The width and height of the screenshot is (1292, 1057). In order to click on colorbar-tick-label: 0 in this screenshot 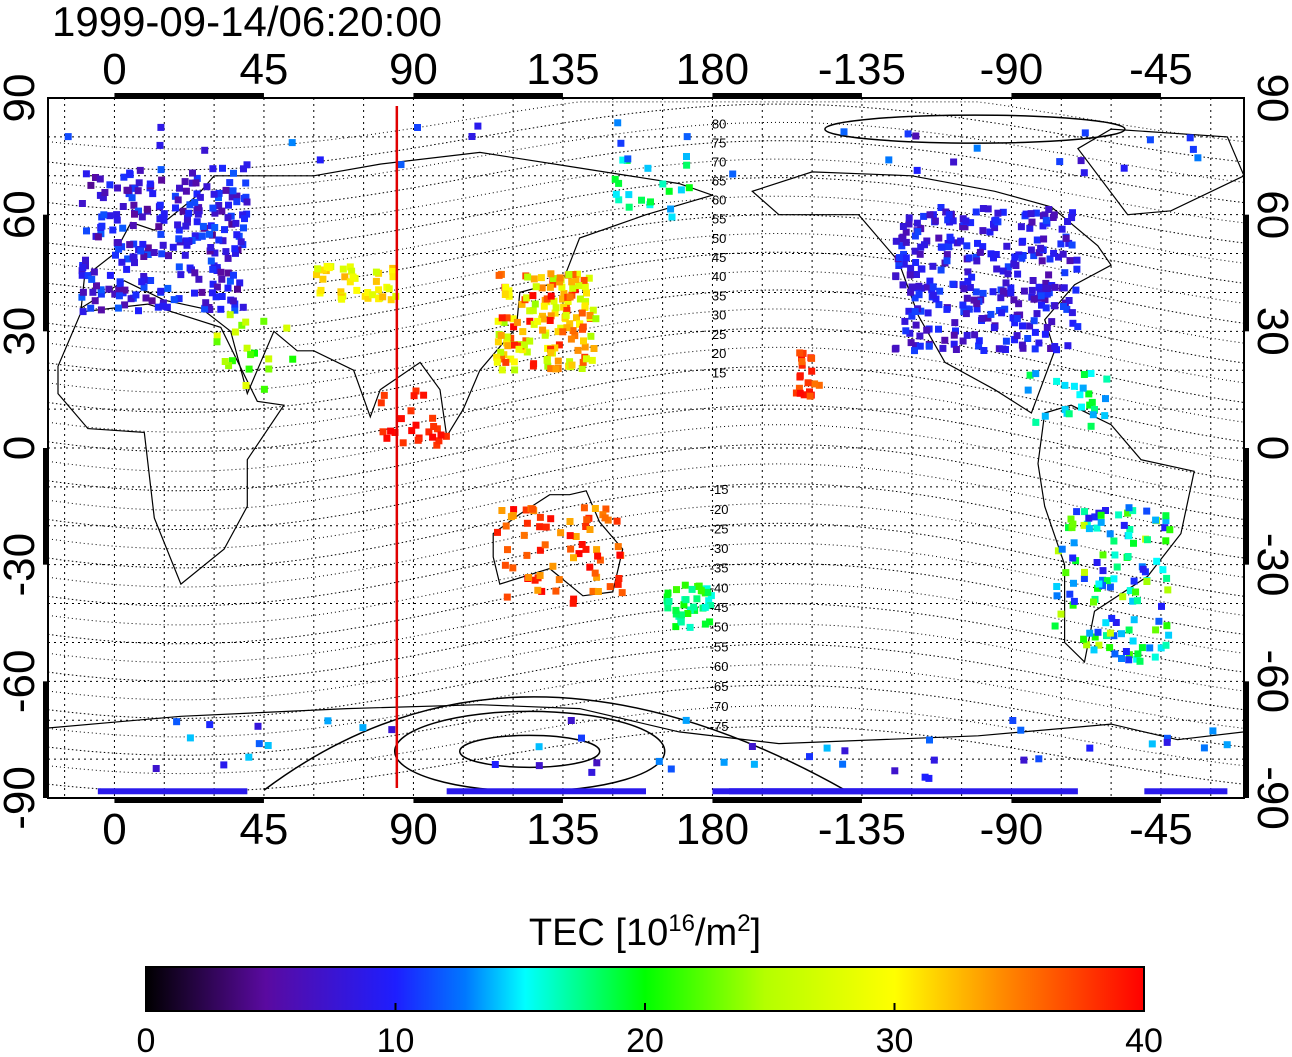, I will do `click(146, 1039)`.